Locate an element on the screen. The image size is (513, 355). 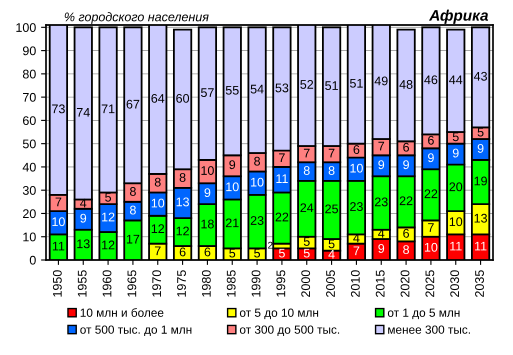
y-tick-label: 30 is located at coordinates (29, 190).